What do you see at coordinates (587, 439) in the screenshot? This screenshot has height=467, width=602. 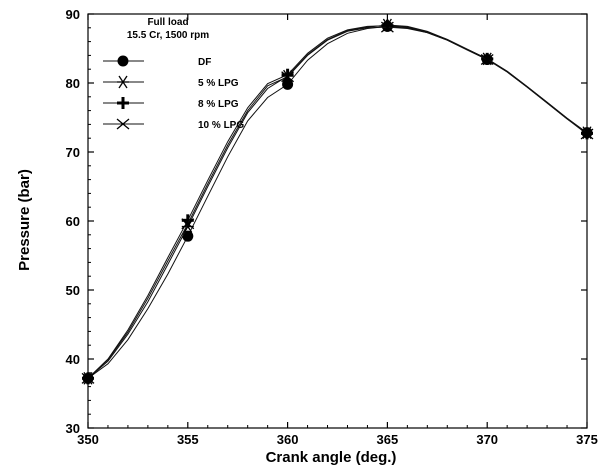 I see `x-tick-label-375: 375` at bounding box center [587, 439].